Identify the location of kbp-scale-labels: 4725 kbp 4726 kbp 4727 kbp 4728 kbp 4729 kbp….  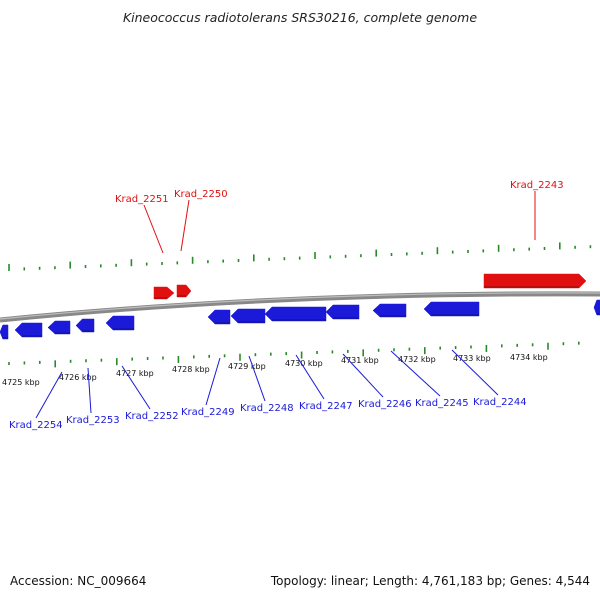
(275, 370).